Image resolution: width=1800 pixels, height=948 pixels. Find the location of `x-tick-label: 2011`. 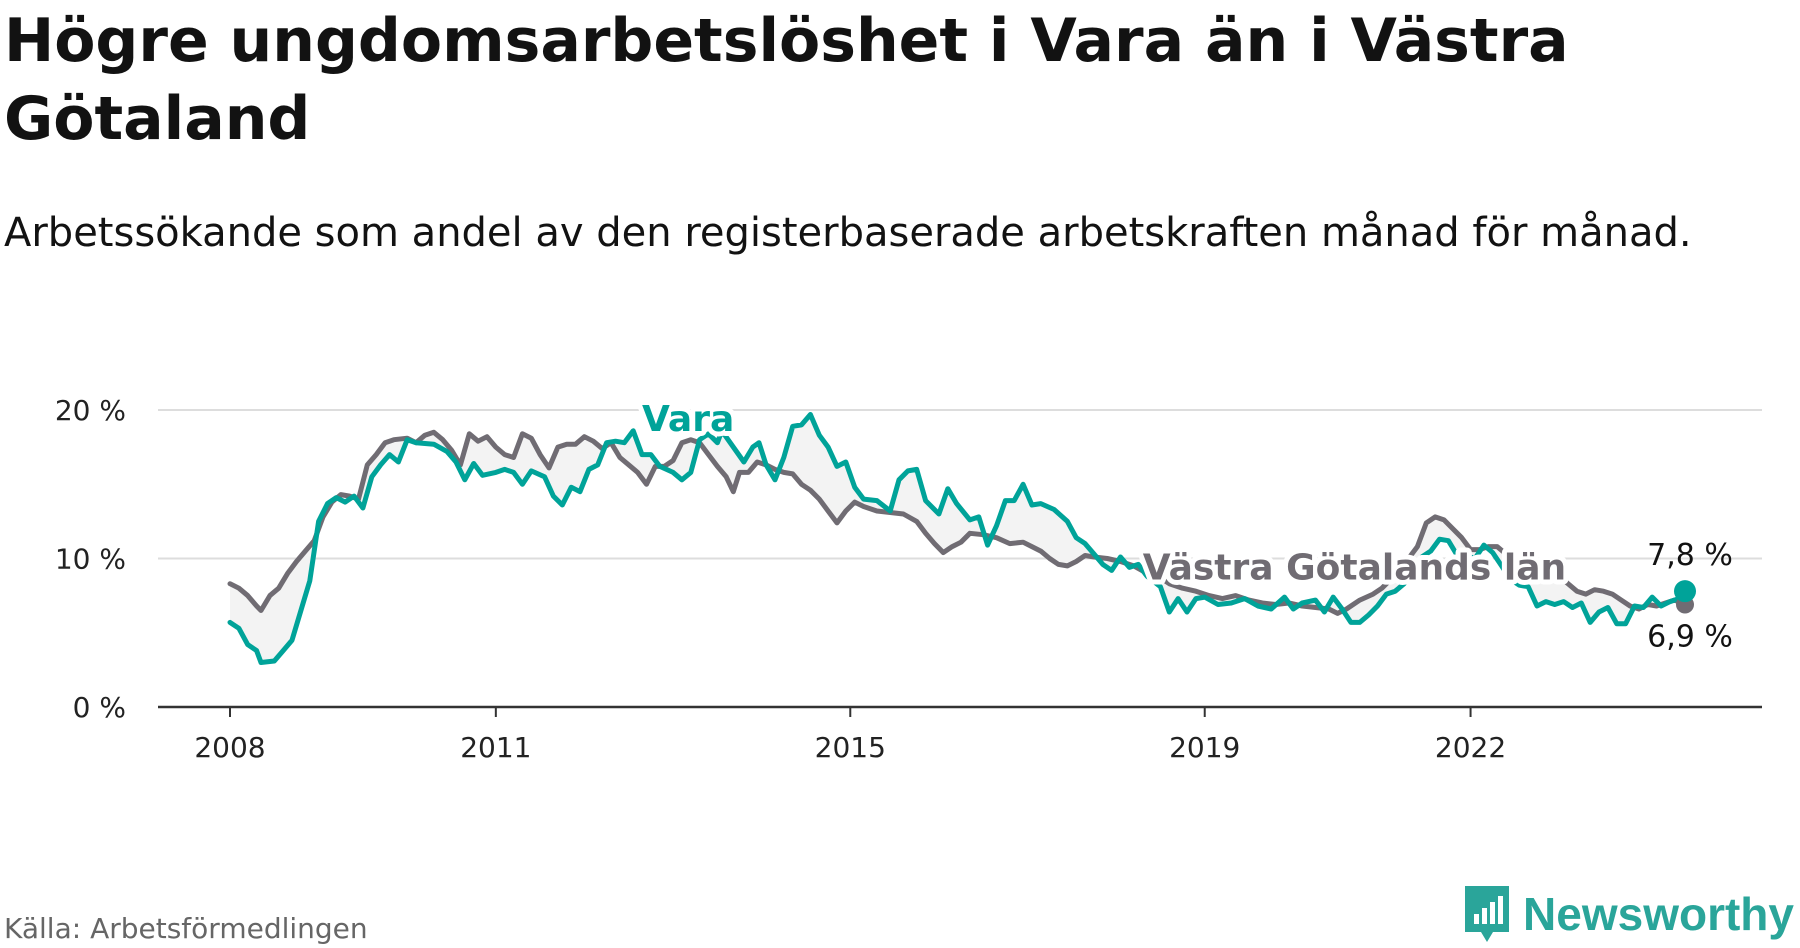

x-tick-label: 2011 is located at coordinates (495, 747).